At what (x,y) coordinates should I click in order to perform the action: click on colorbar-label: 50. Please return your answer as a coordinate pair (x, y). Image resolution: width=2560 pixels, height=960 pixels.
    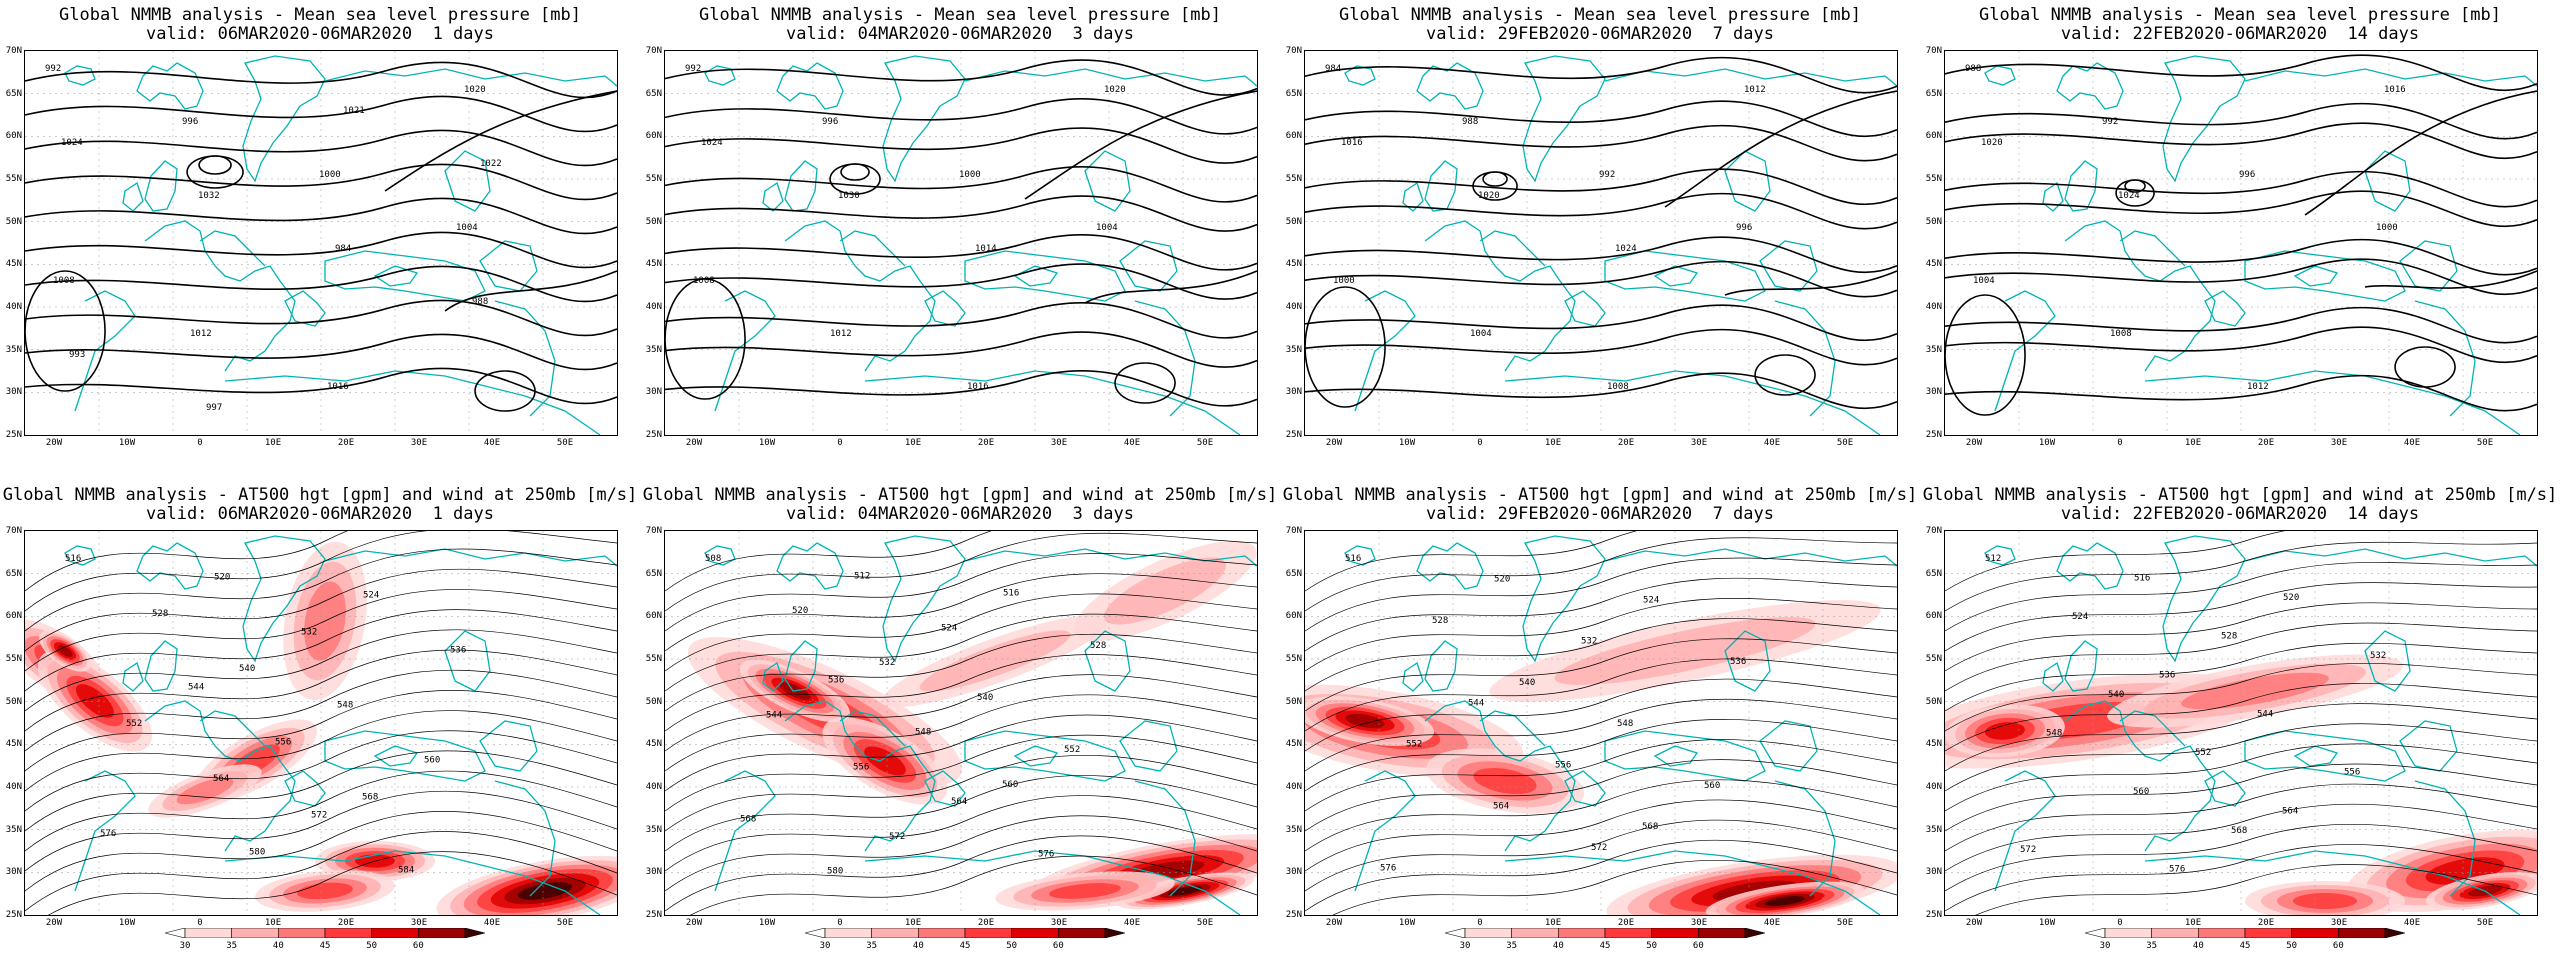
    Looking at the image, I should click on (2292, 946).